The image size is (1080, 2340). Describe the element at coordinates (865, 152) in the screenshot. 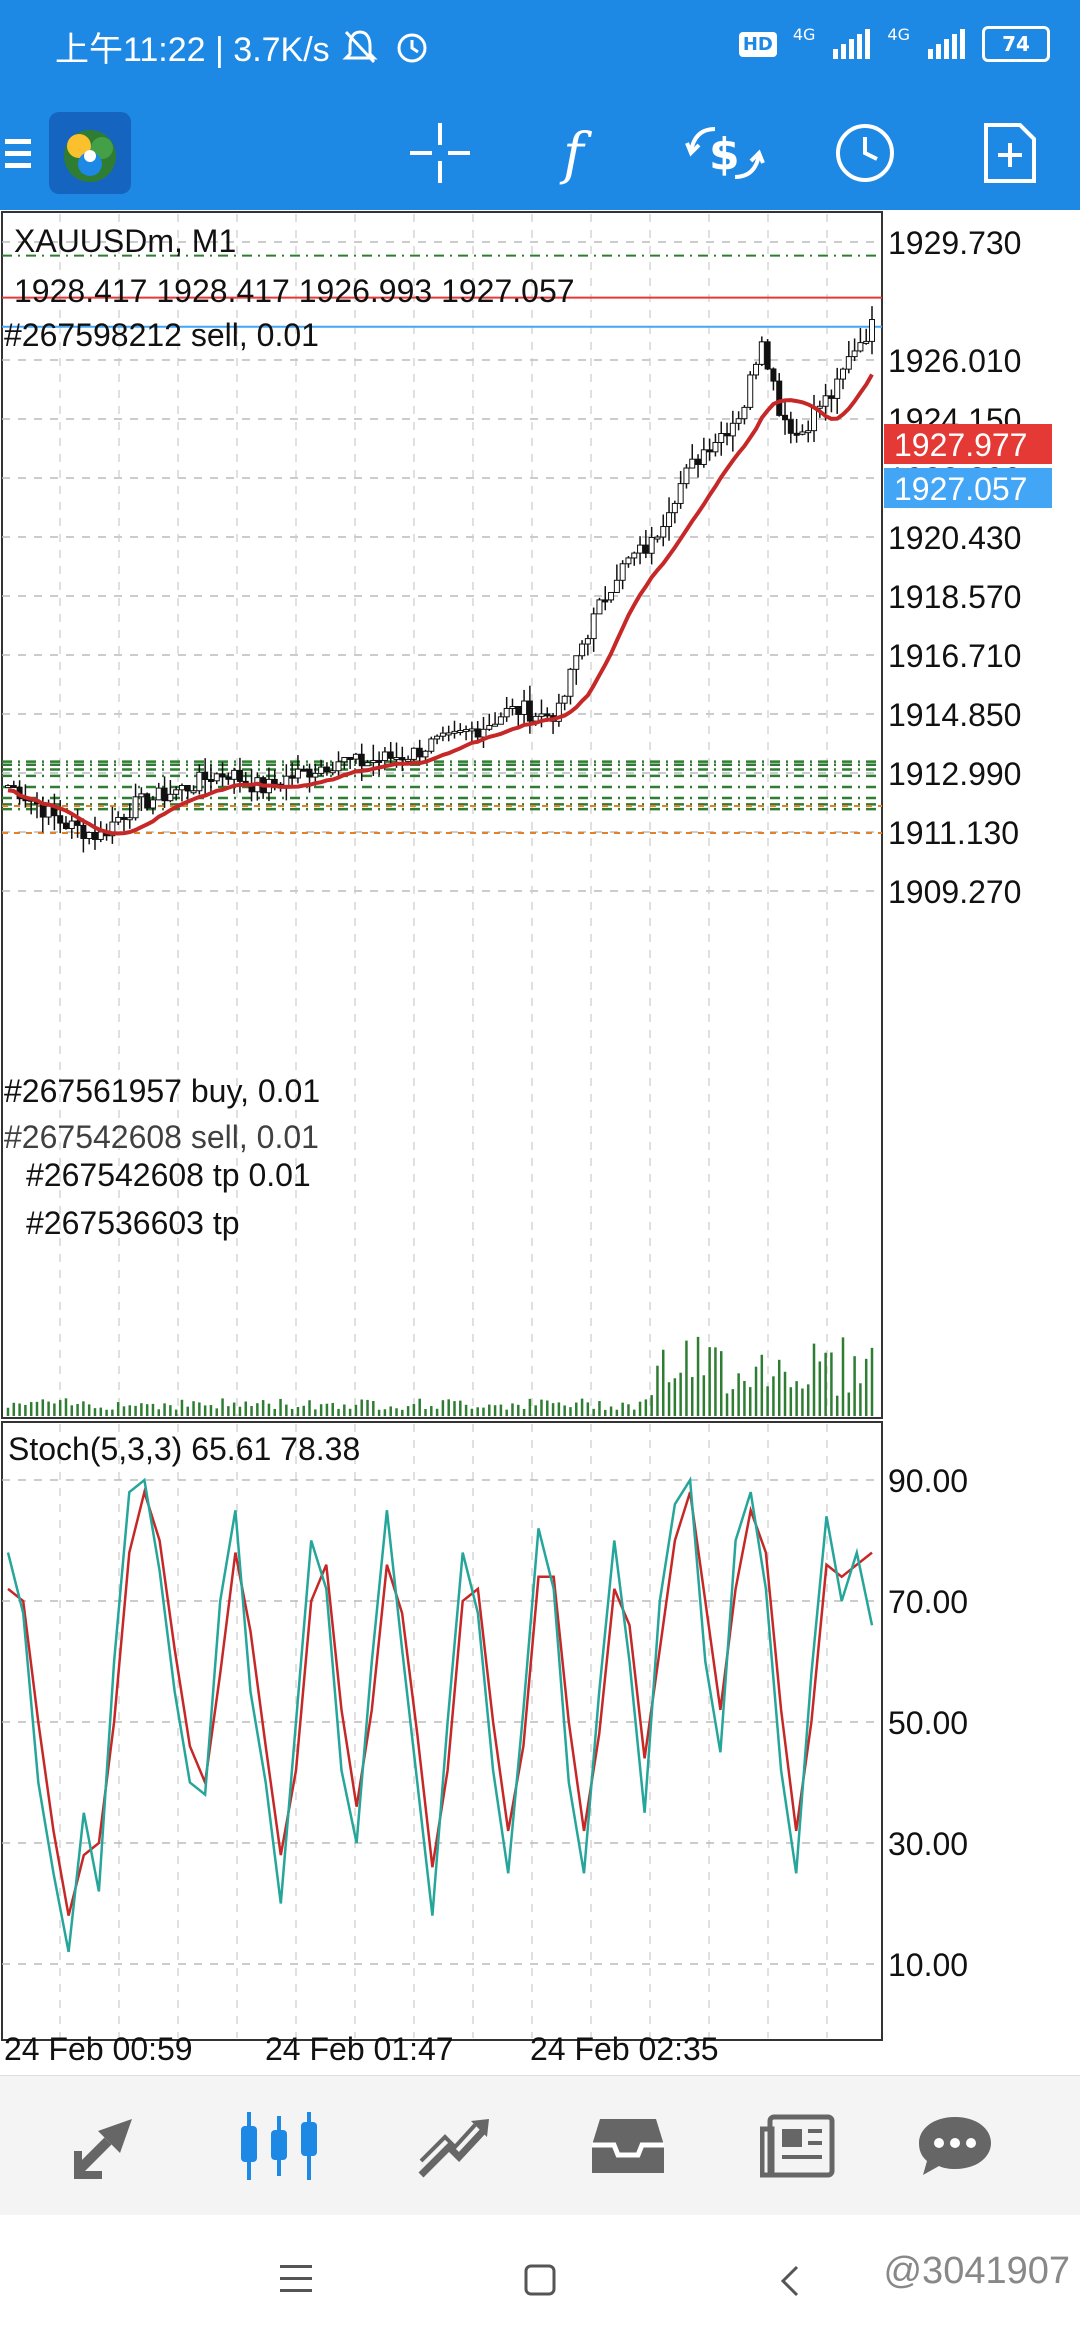

I see `clock-timeframe-icon` at that location.